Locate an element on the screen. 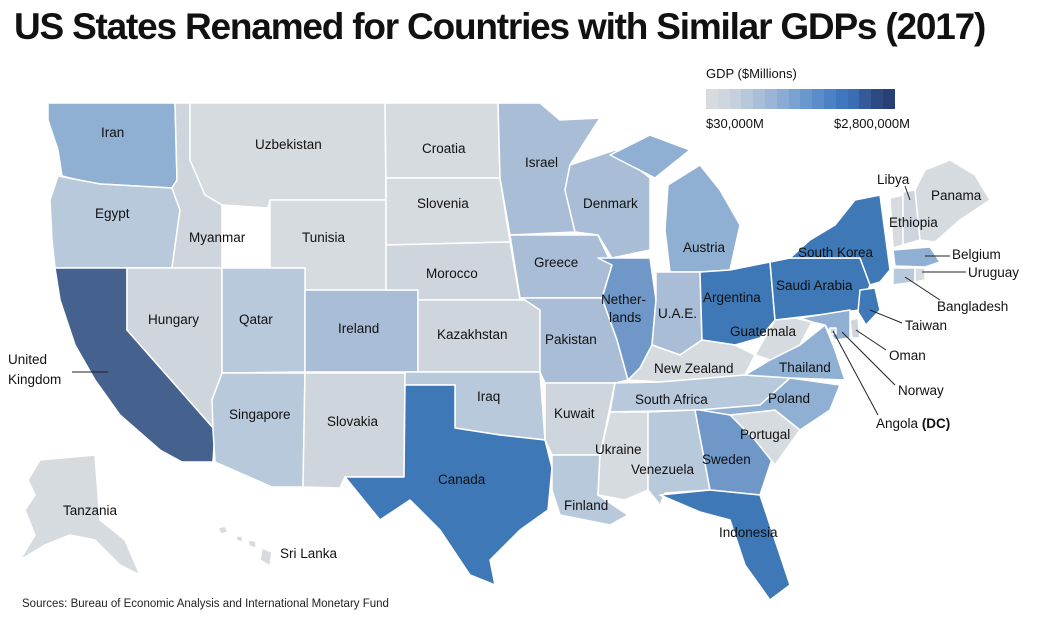 The width and height of the screenshot is (1049, 624). label-il-line2: lands is located at coordinates (625, 317).